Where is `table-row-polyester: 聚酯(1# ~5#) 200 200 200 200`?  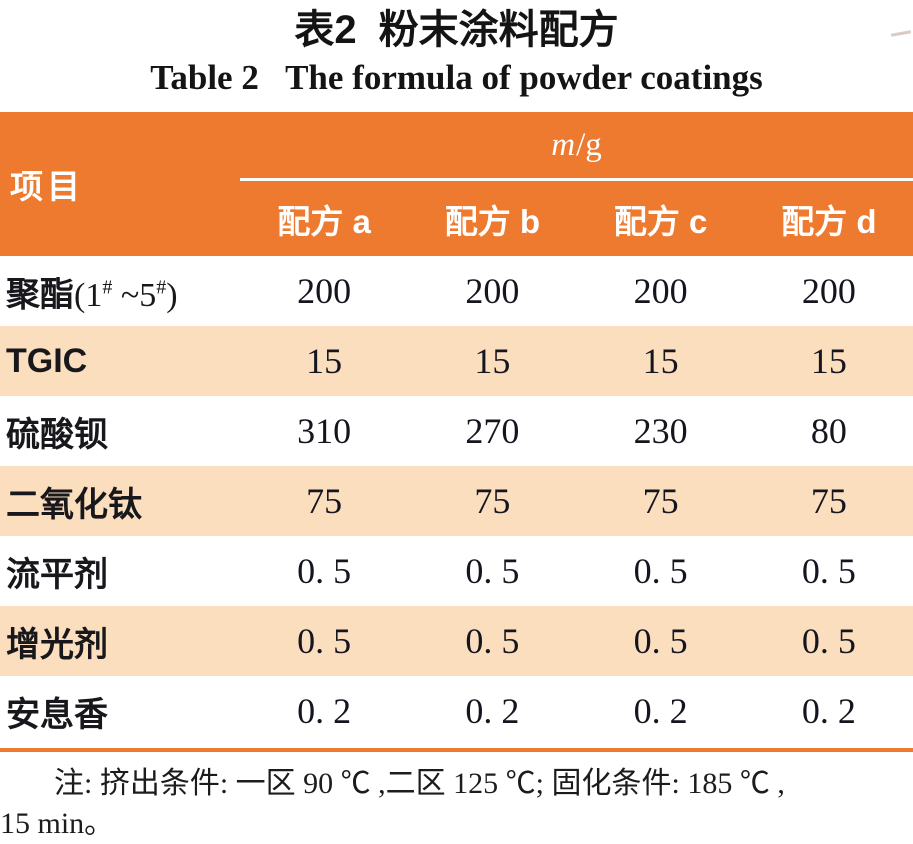 table-row-polyester: 聚酯(1# ~5#) 200 200 200 200 is located at coordinates (456, 291).